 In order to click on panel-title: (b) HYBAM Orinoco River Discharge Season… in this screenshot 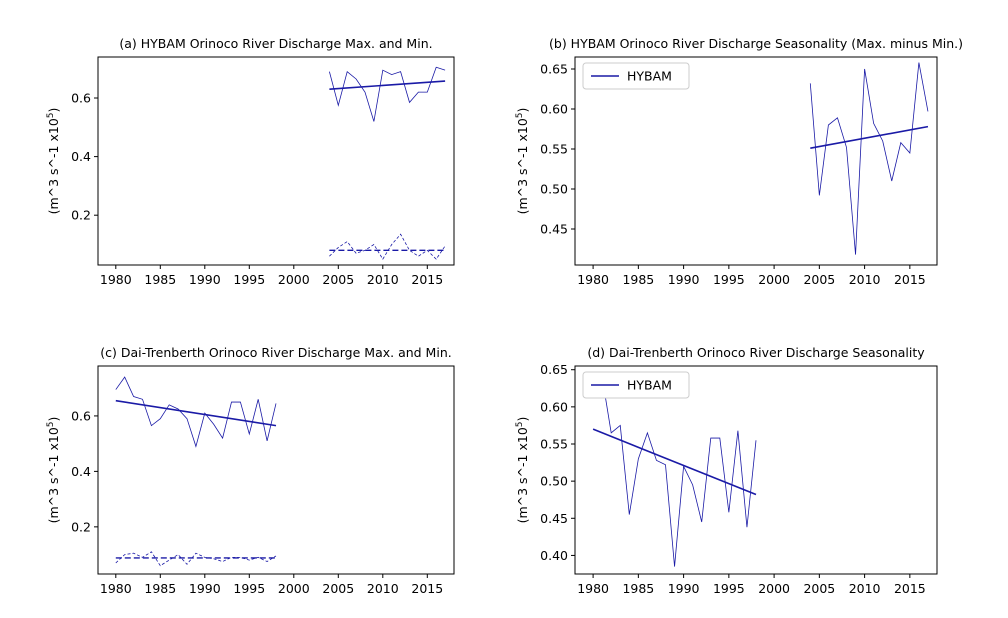, I will do `click(756, 43)`.